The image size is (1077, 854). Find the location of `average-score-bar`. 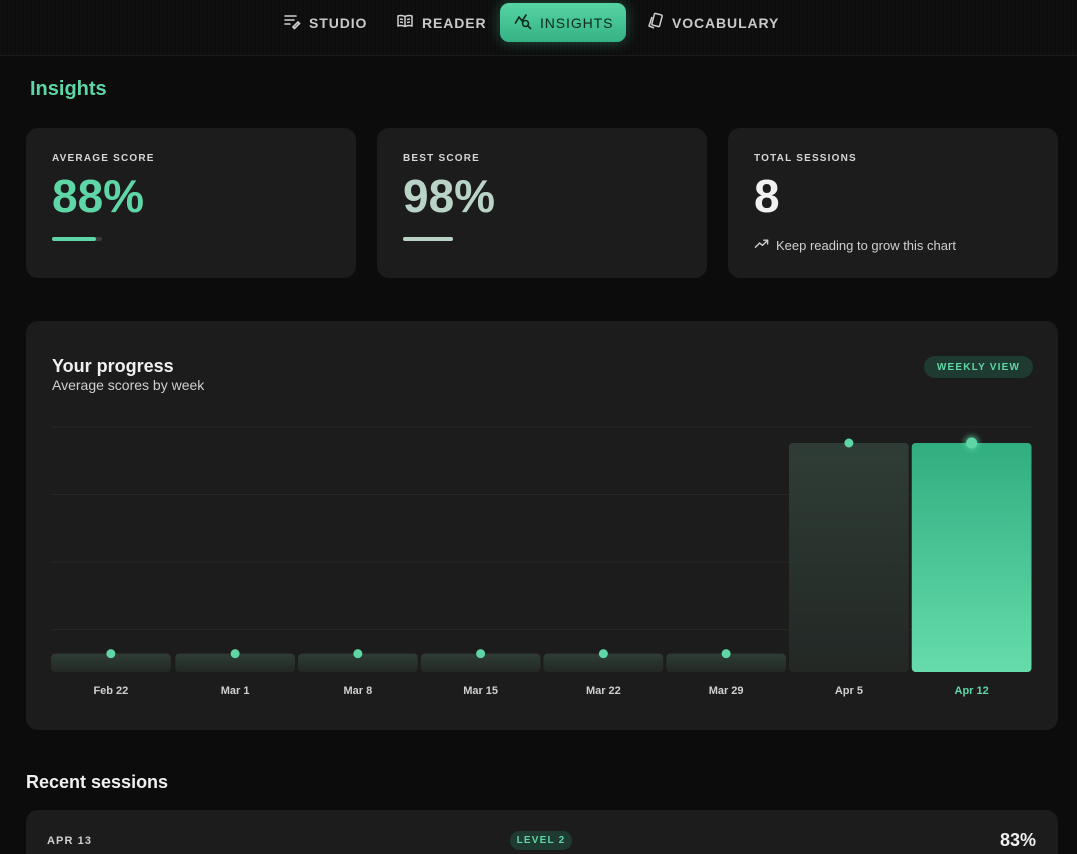

average-score-bar is located at coordinates (77, 239).